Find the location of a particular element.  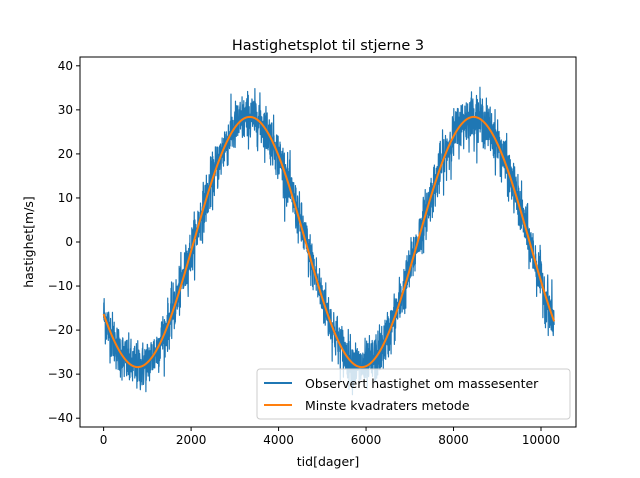

x-tick-label: 10000 is located at coordinates (541, 440).